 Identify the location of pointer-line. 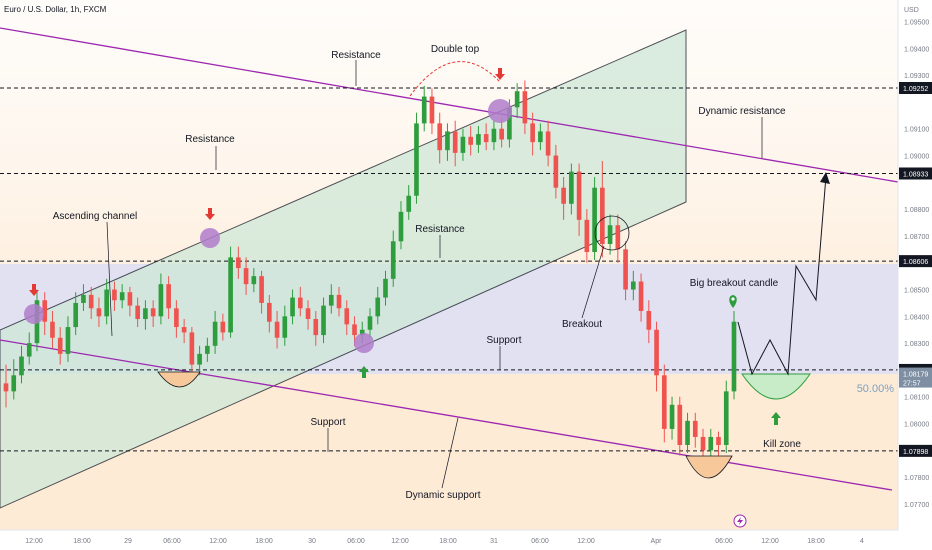
(109, 279).